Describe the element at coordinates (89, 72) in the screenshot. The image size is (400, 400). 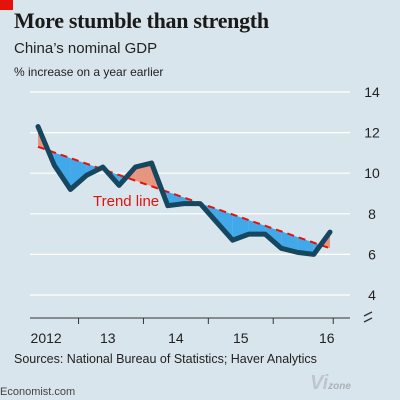
I see `units-label: % increase on a year earlier` at that location.